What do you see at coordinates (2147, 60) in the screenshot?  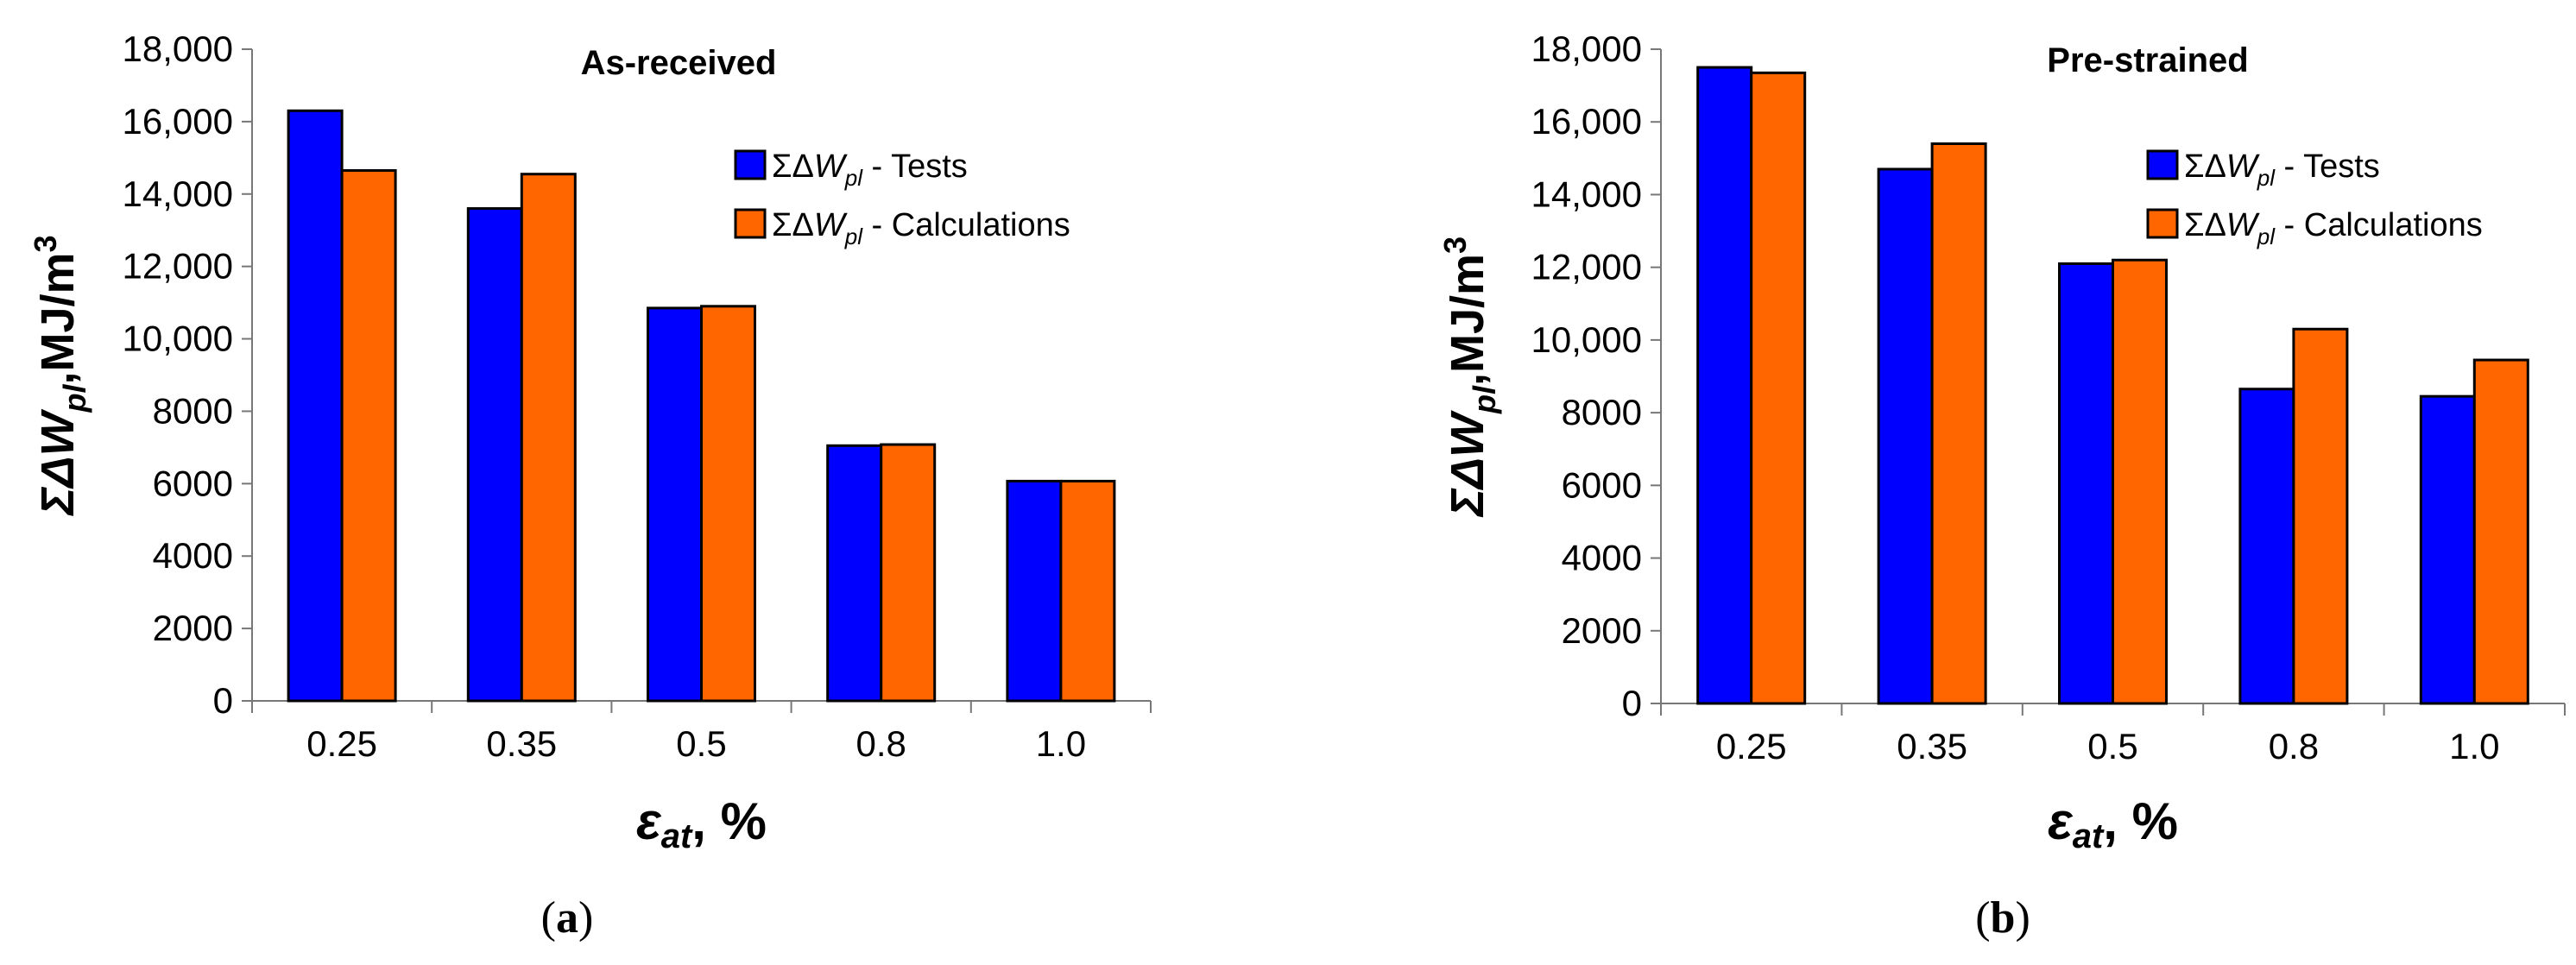 I see `chart-title: Pre-strained` at bounding box center [2147, 60].